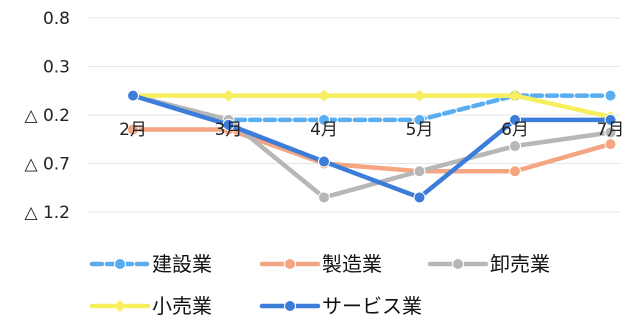  Describe the element at coordinates (150, 306) in the screenshot. I see `legend-entry: 小売業` at that location.